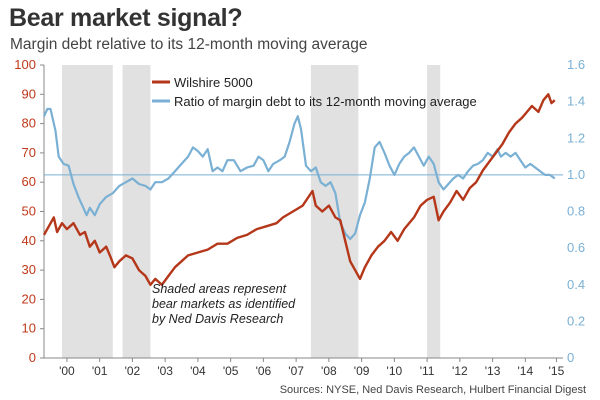 The image size is (600, 400). What do you see at coordinates (576, 64) in the screenshot?
I see `right-axis-tick-label: 1.6` at bounding box center [576, 64].